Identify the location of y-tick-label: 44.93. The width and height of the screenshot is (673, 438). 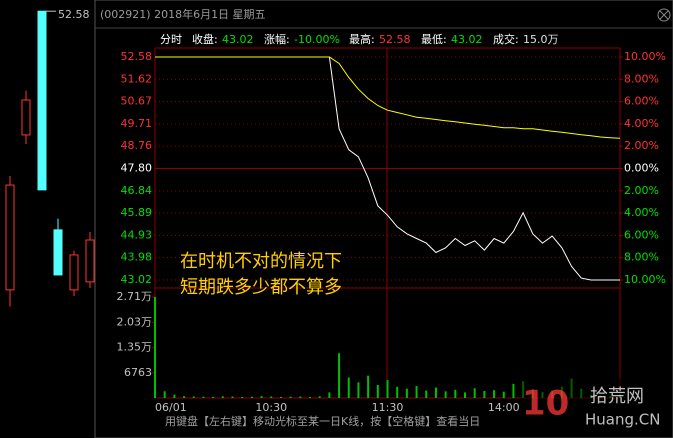
(137, 234).